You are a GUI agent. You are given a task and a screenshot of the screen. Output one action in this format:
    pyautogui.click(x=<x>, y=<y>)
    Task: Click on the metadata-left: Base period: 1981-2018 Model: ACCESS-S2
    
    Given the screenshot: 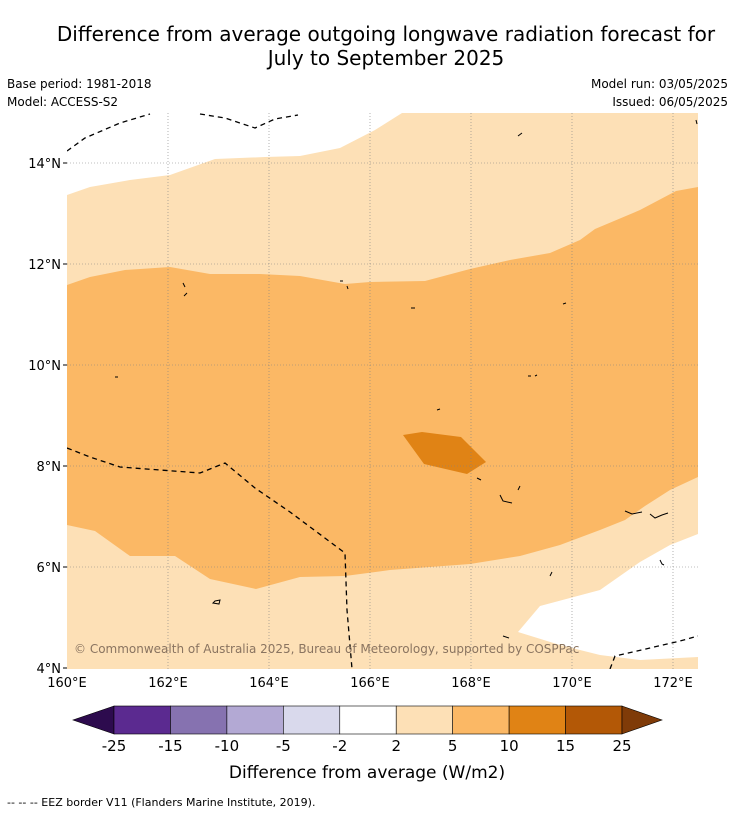 What is the action you would take?
    pyautogui.click(x=79, y=93)
    